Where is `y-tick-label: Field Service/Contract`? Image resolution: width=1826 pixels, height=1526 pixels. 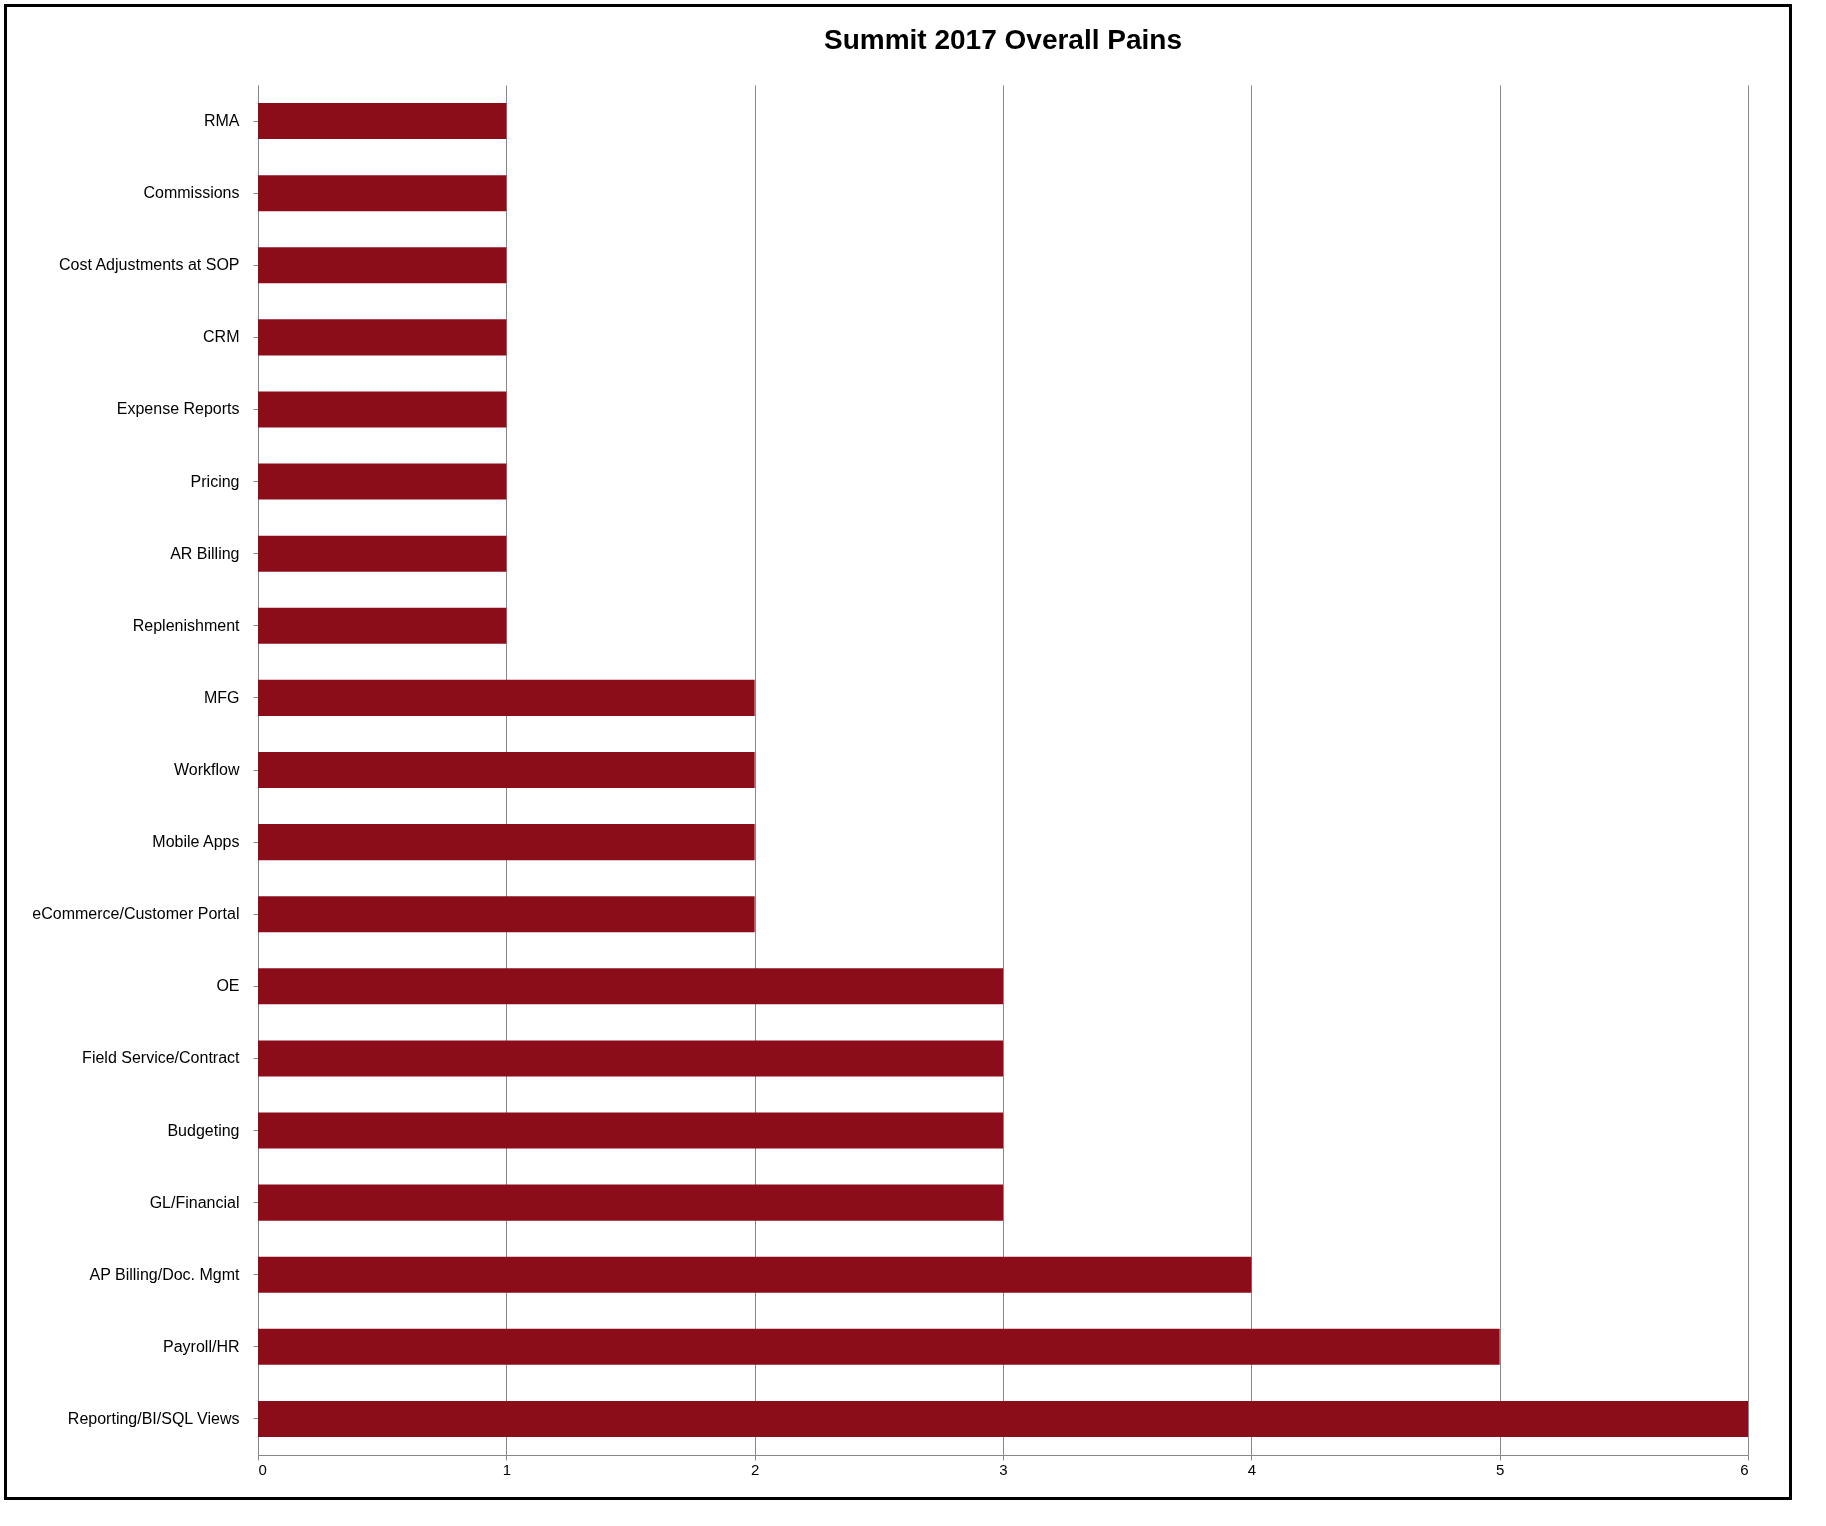
y-tick-label: Field Service/Contract is located at coordinates (161, 1058).